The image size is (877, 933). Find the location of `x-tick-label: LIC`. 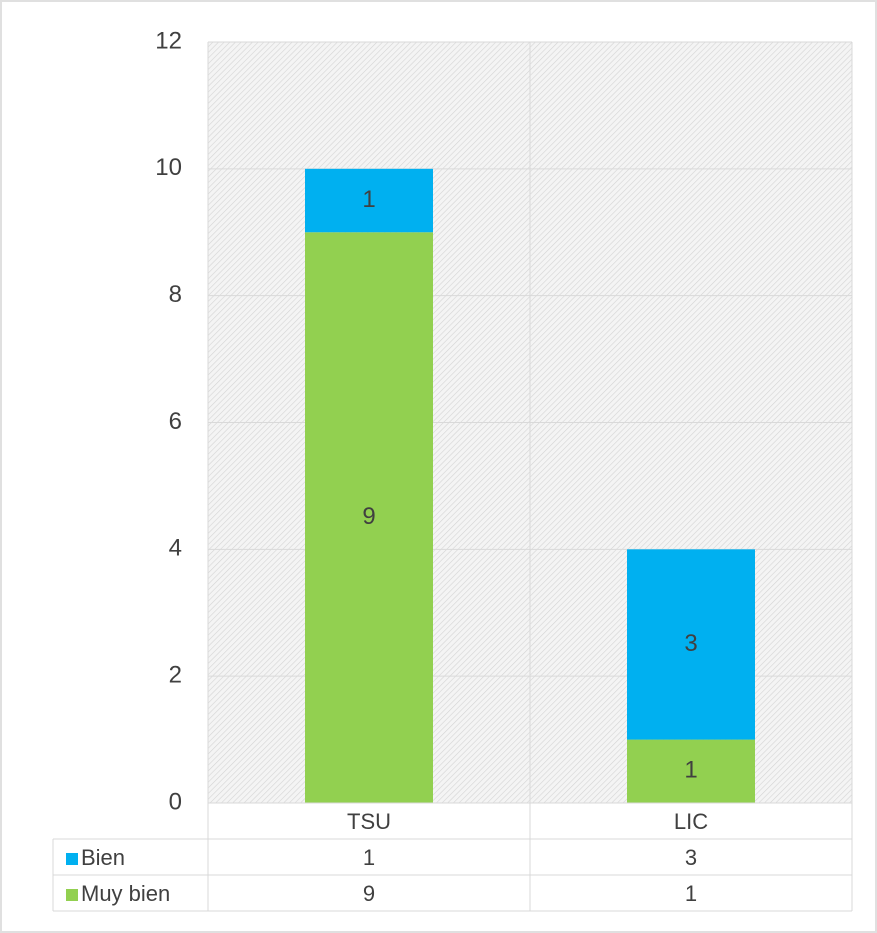

x-tick-label: LIC is located at coordinates (691, 821).